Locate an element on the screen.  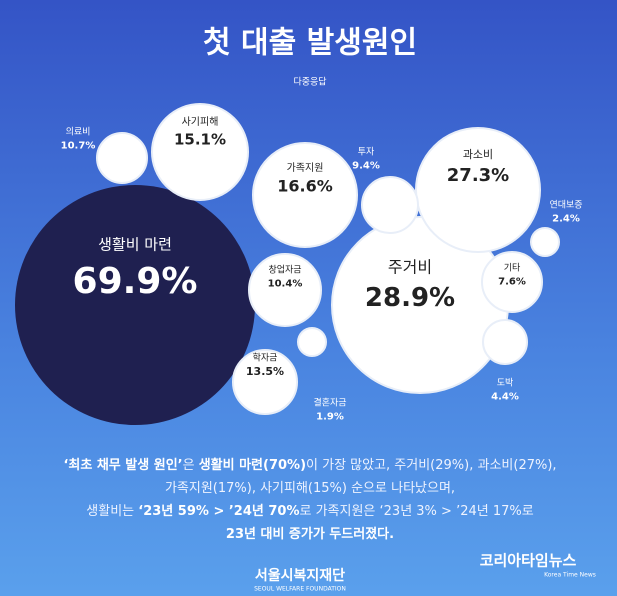
bubble-name: 기타 is located at coordinates (512, 268).